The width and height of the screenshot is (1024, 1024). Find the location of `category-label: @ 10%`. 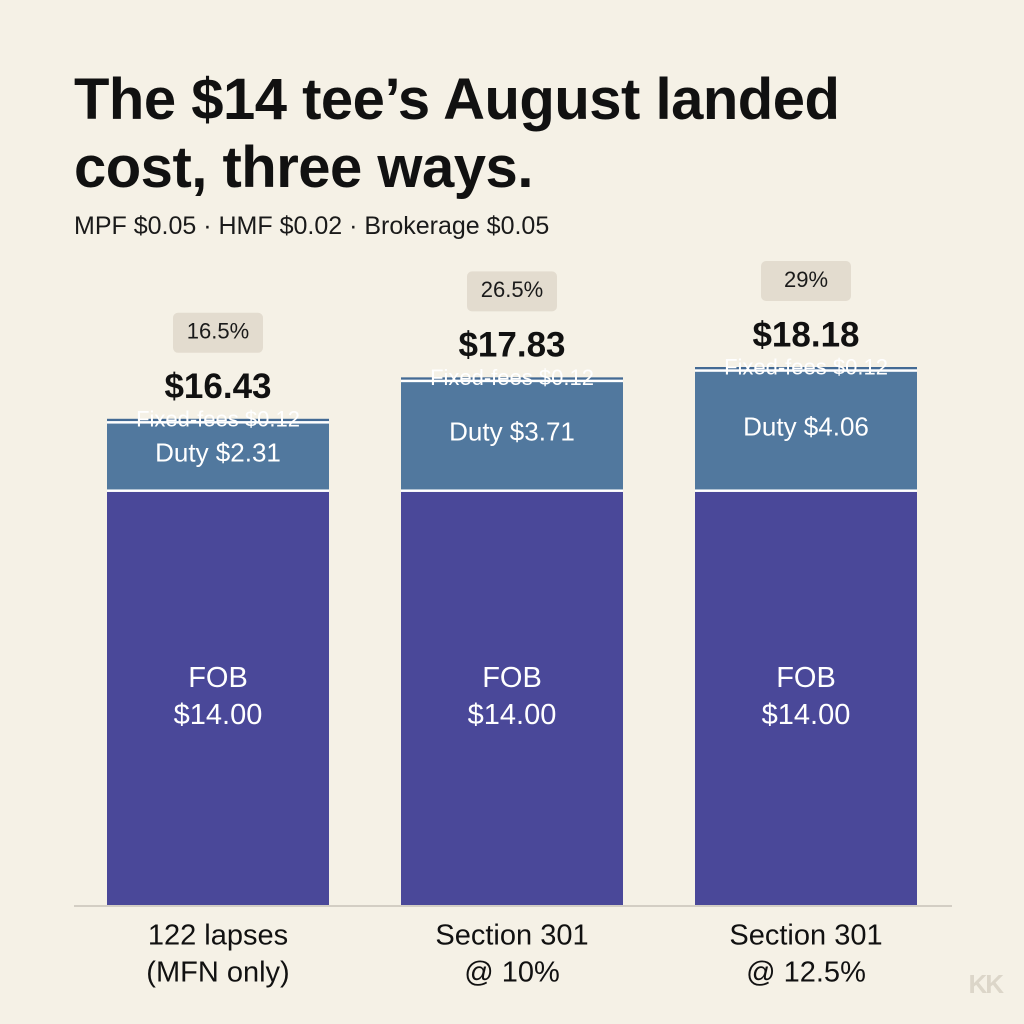

category-label: @ 10% is located at coordinates (512, 973).